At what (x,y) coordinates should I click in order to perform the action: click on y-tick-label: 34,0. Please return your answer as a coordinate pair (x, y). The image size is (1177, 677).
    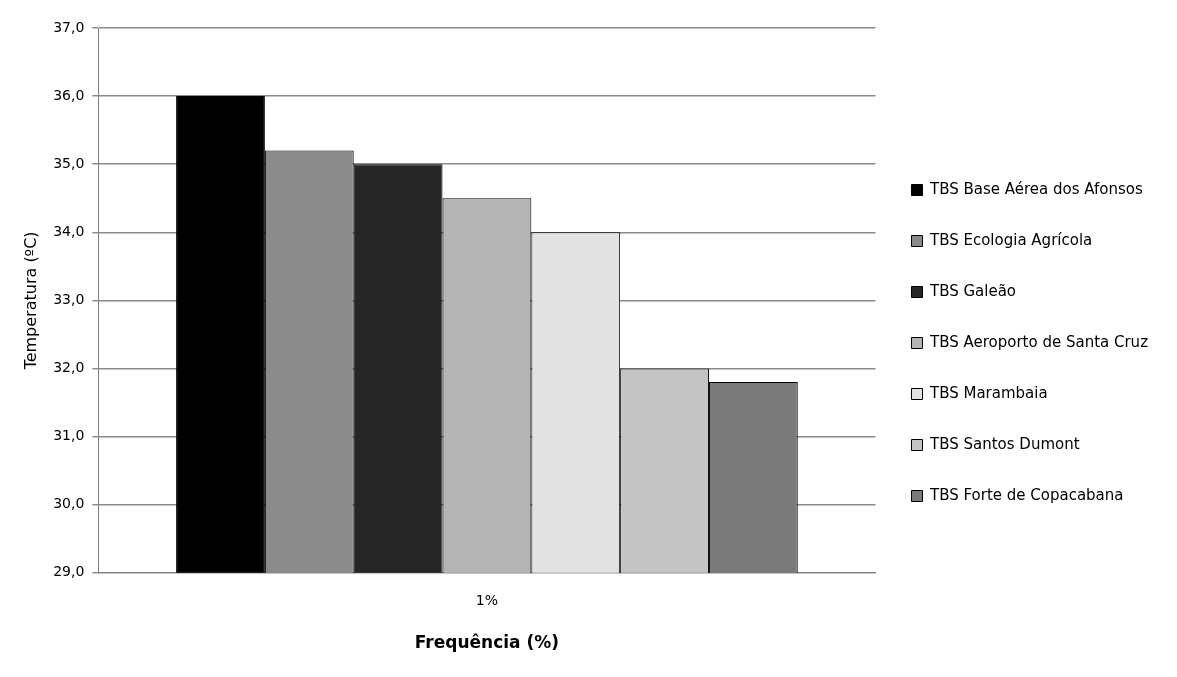
    Looking at the image, I should click on (69, 230).